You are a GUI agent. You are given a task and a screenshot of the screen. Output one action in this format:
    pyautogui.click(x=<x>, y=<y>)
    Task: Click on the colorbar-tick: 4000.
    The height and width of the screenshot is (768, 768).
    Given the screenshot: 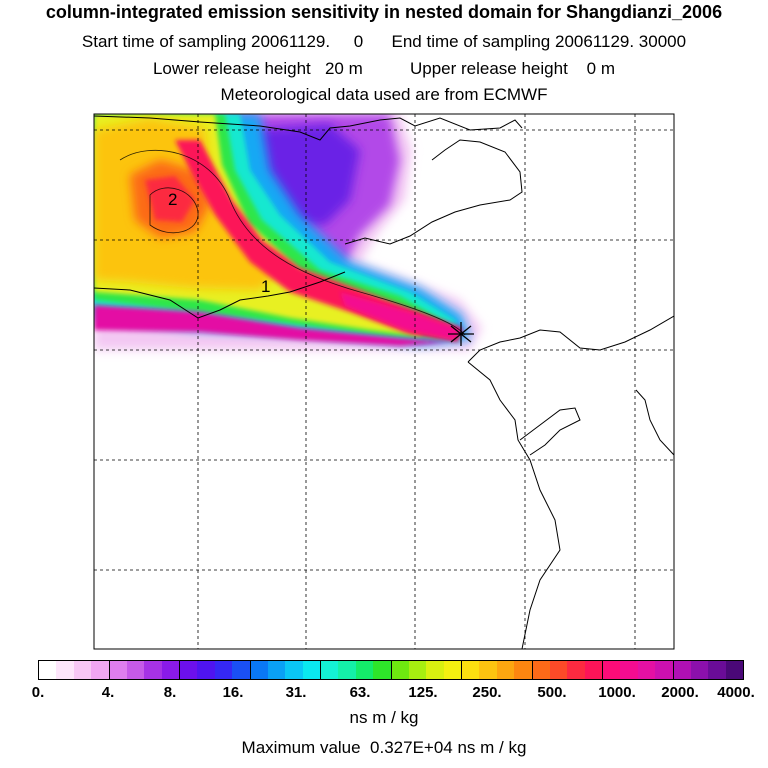 What is the action you would take?
    pyautogui.click(x=736, y=692)
    